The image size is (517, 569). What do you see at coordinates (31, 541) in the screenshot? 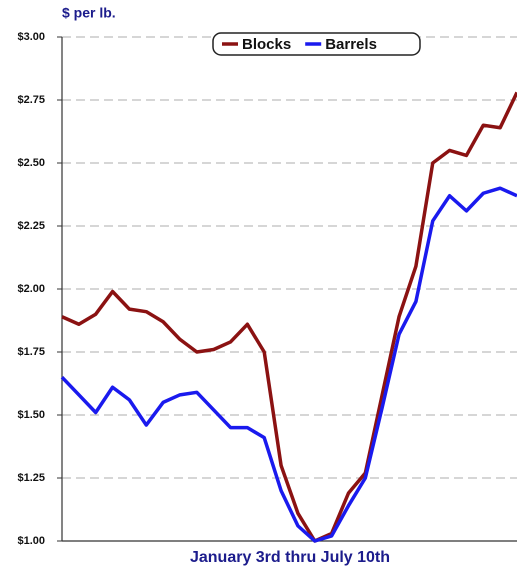
I see `y-tick-label: $1.00` at bounding box center [31, 541].